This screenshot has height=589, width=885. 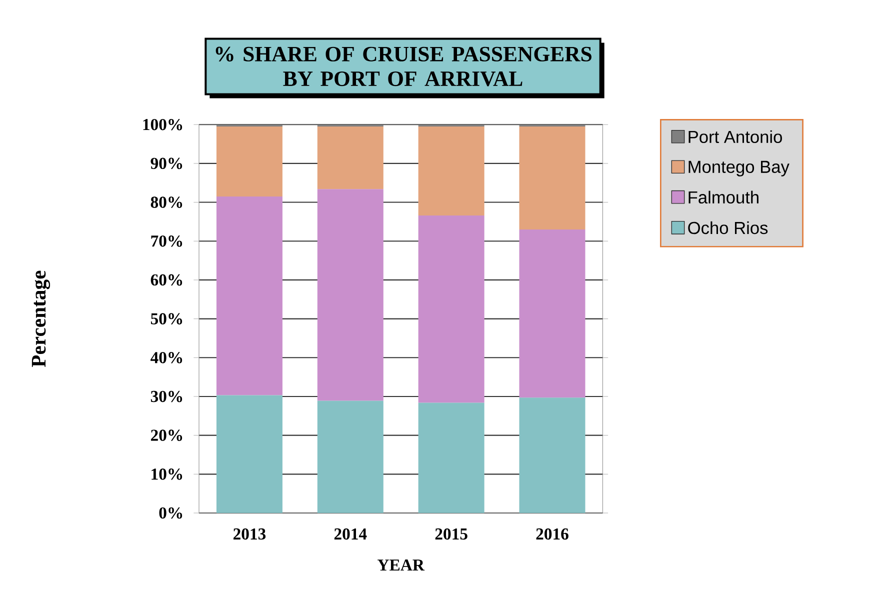 What do you see at coordinates (166, 241) in the screenshot?
I see `y-tick-label: 70%` at bounding box center [166, 241].